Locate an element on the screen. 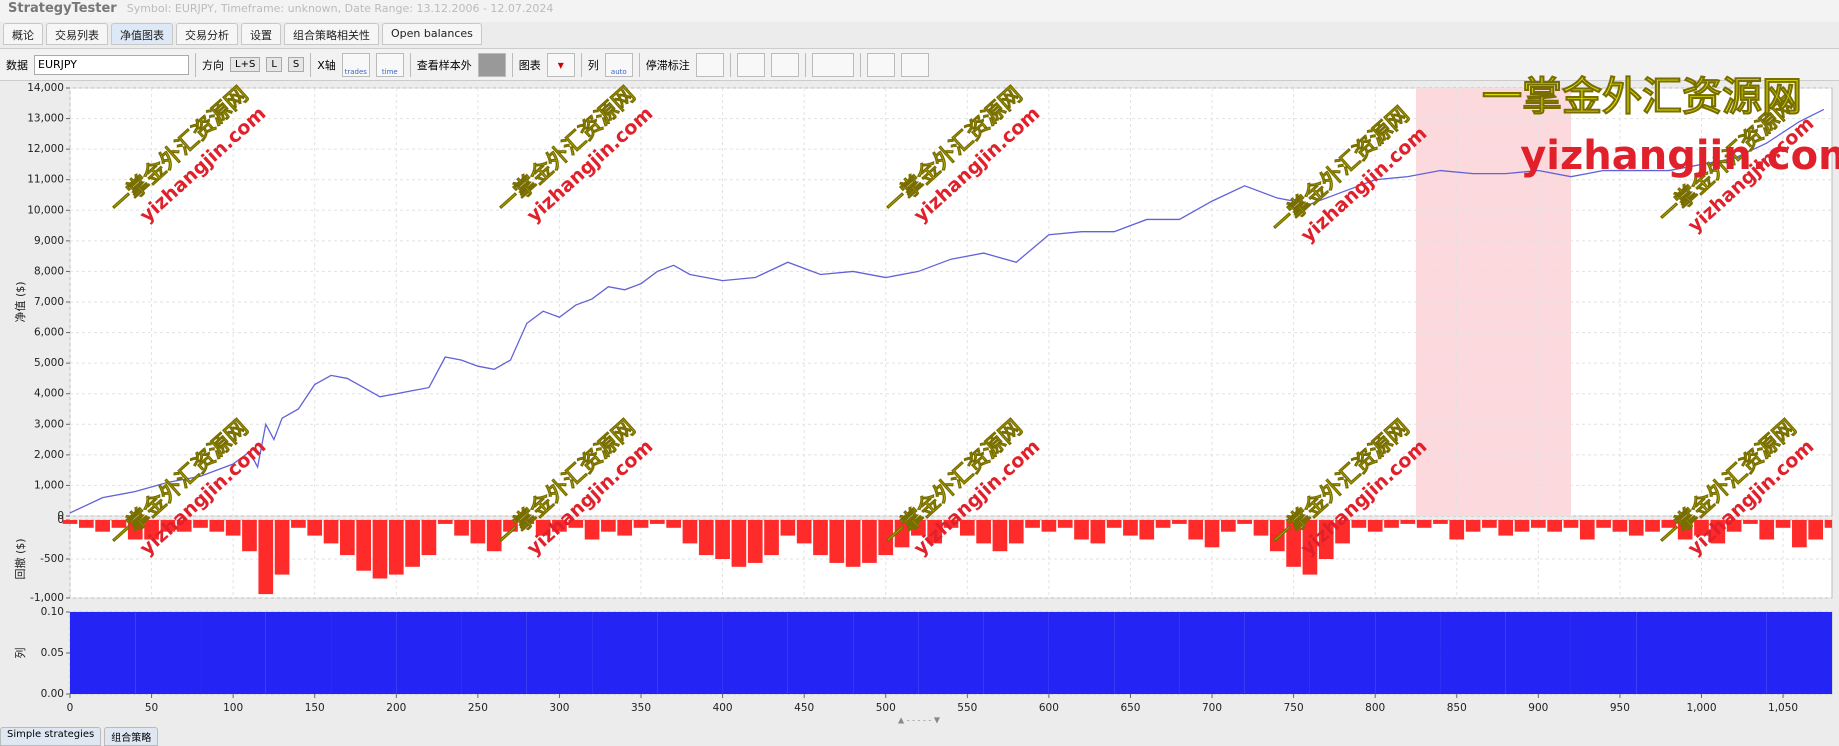 The width and height of the screenshot is (1839, 746). label: 列 is located at coordinates (593, 65).